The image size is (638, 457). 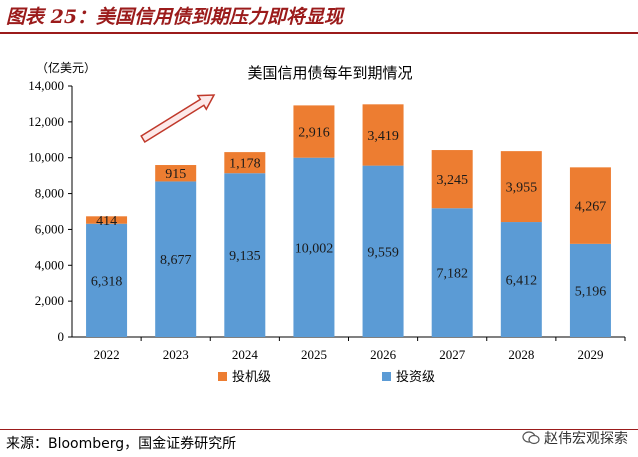 What do you see at coordinates (49, 228) in the screenshot?
I see `y-tick-label: 6,000` at bounding box center [49, 228].